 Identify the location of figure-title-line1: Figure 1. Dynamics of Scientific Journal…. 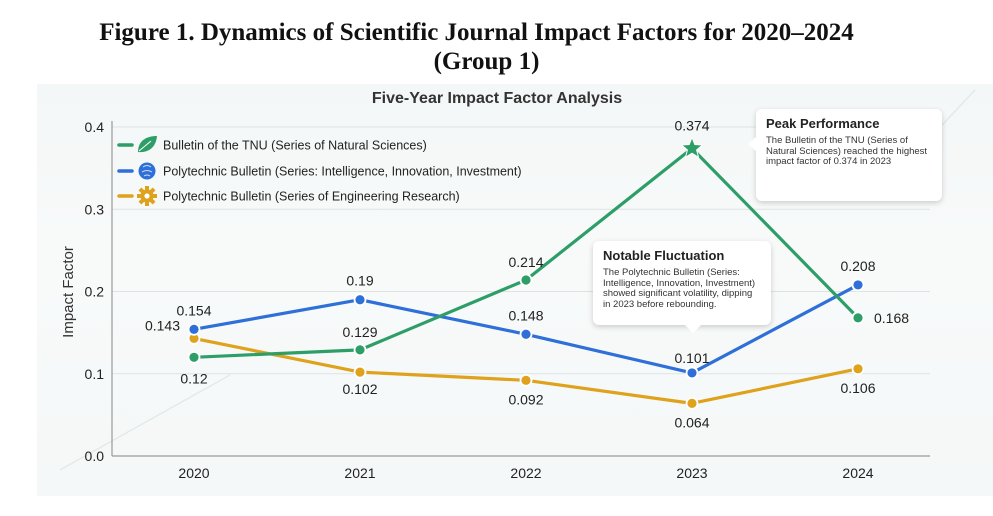
(476, 32).